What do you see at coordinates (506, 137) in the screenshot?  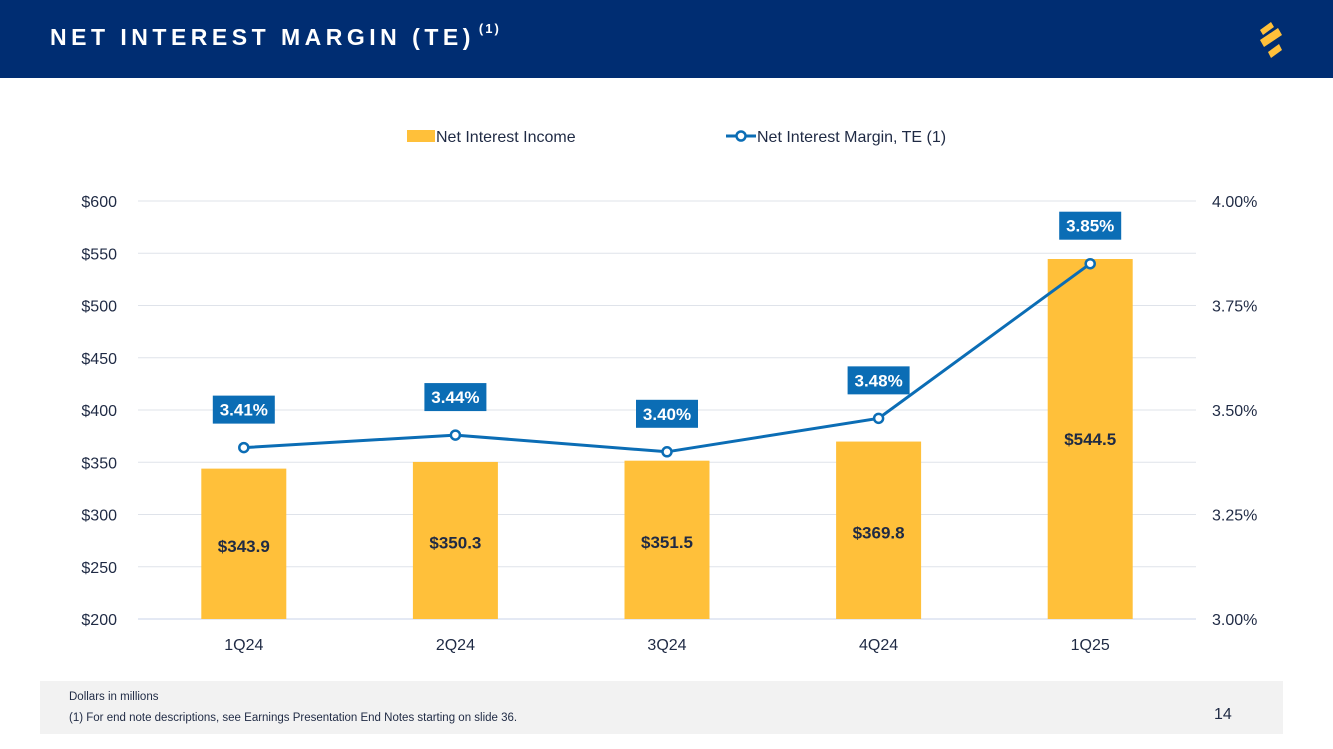 I see `legend-bar-label: Net Interest Income` at bounding box center [506, 137].